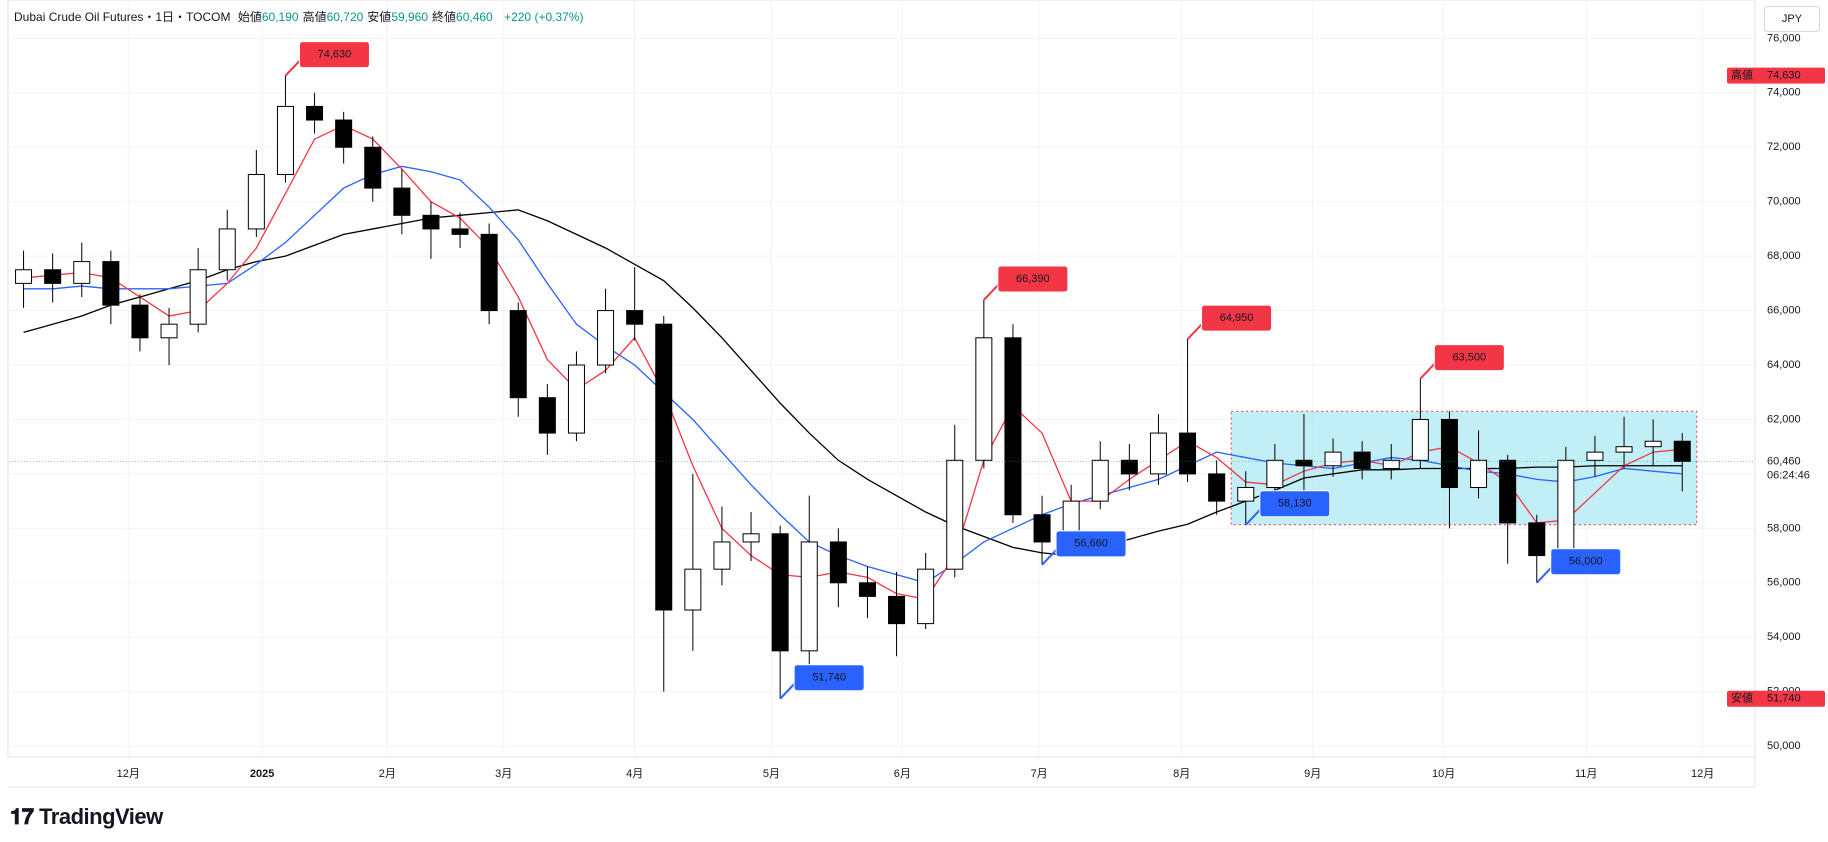 This screenshot has width=1828, height=842. I want to click on y-tick-label: 66,000, so click(1784, 310).